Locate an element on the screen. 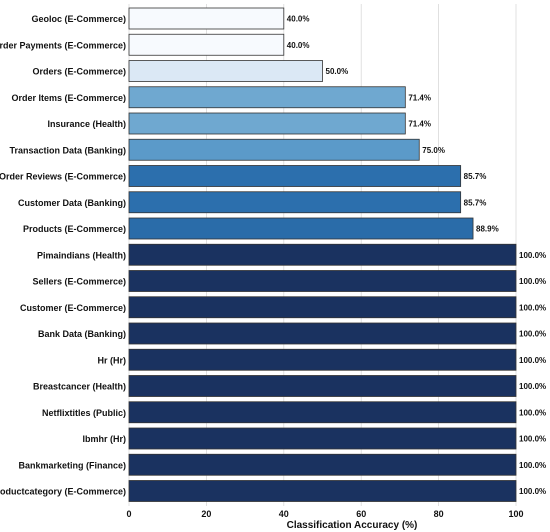  category-label: Order Items (E-Commerce) is located at coordinates (68, 98).